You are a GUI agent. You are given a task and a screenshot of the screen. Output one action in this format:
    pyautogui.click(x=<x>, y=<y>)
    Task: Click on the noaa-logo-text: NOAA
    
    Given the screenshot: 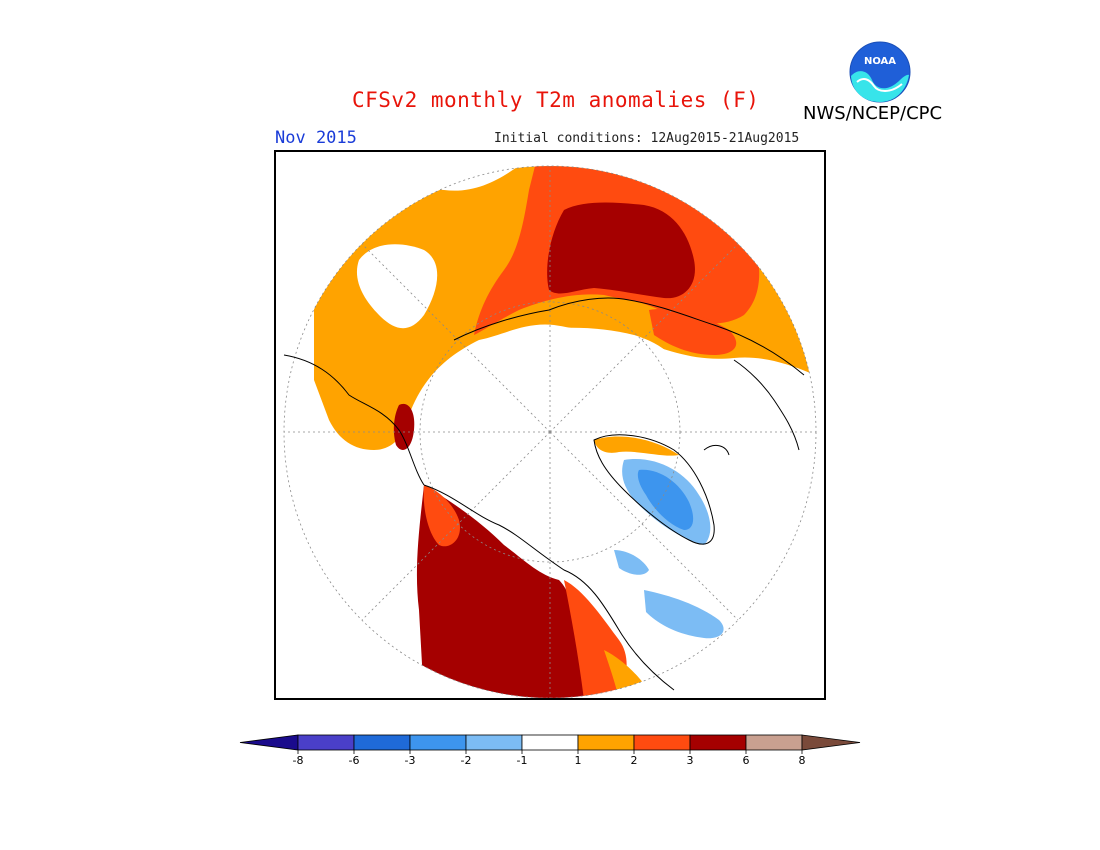 What is the action you would take?
    pyautogui.click(x=880, y=61)
    